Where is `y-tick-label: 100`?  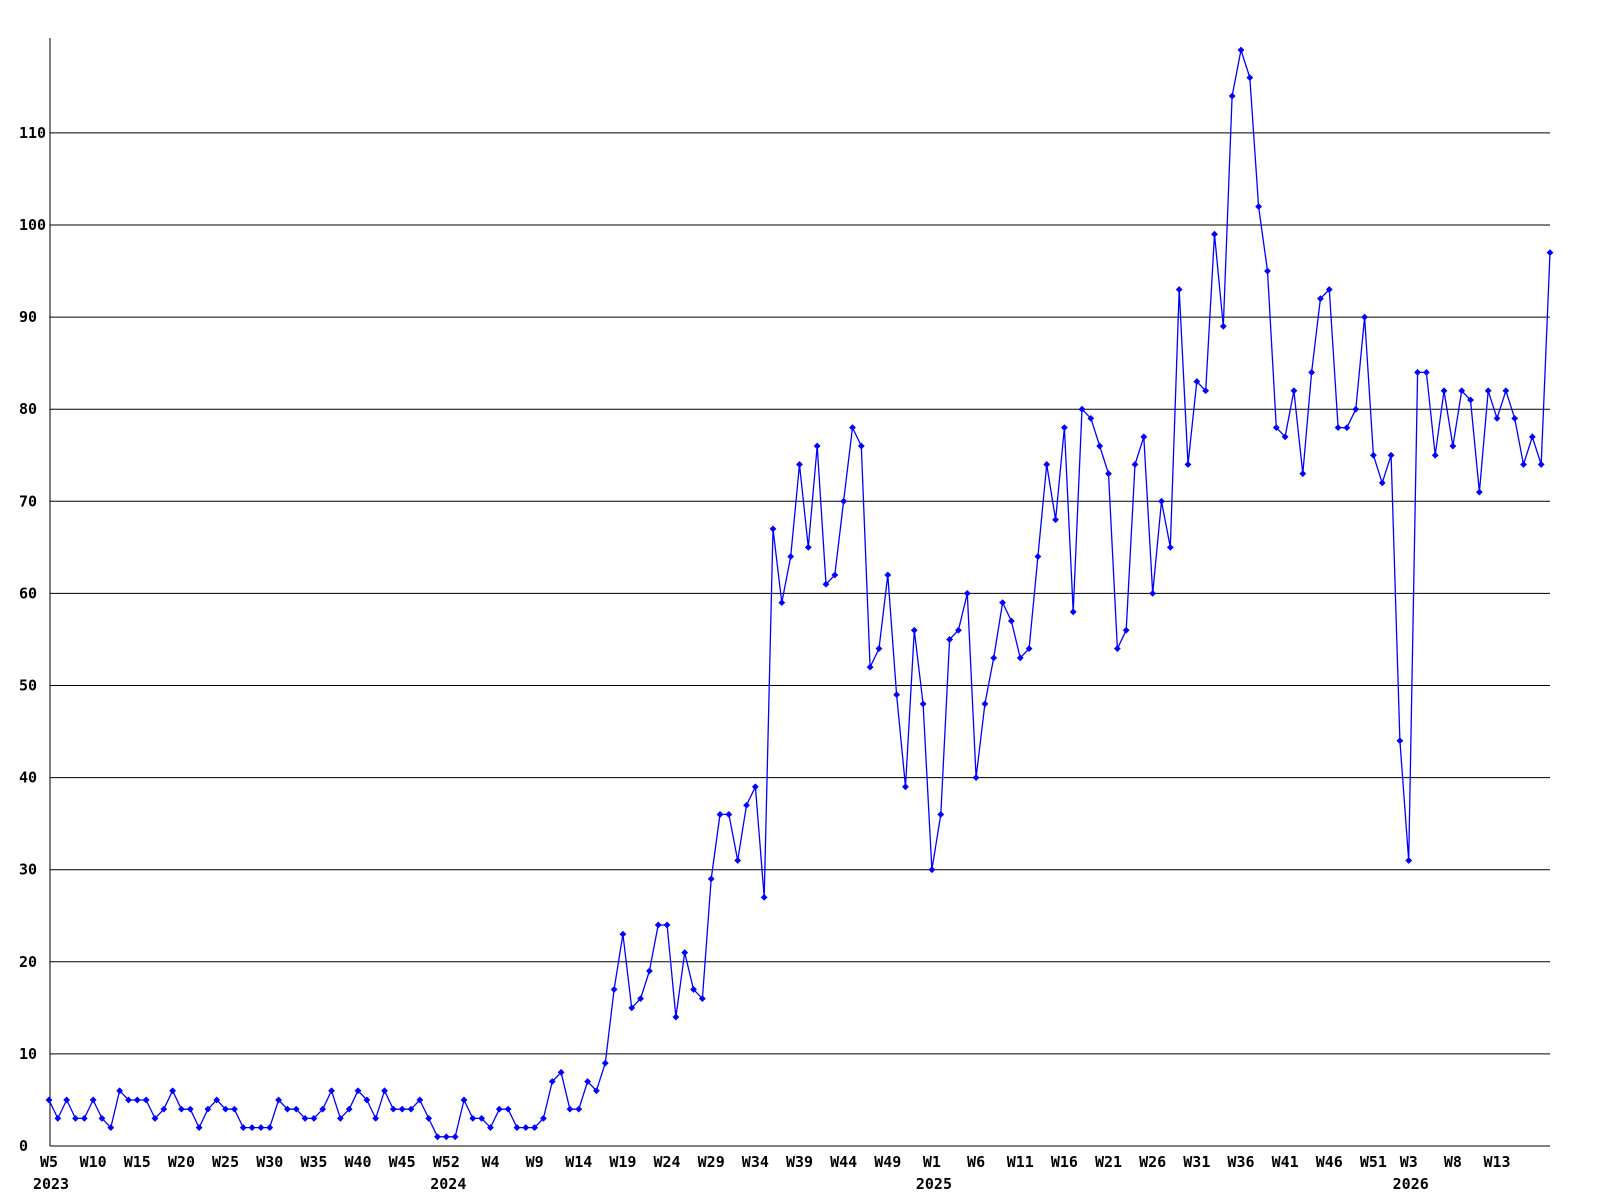
y-tick-label: 100 is located at coordinates (32, 225).